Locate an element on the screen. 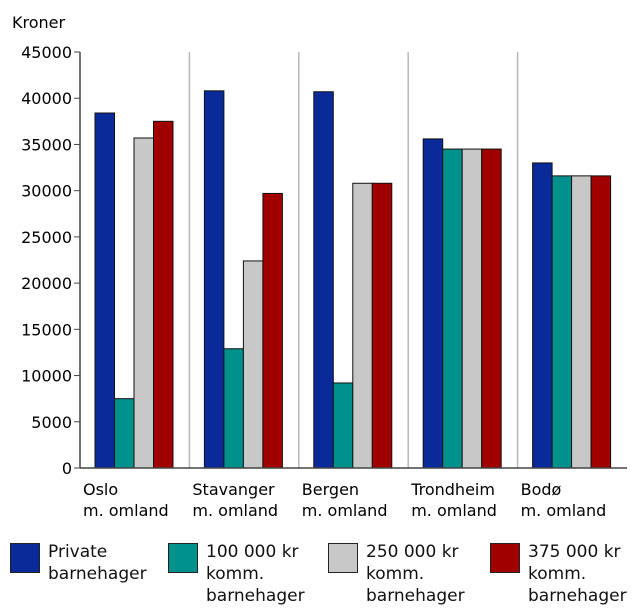 The image size is (635, 613). y-axis-label: Kroner is located at coordinates (38, 22).